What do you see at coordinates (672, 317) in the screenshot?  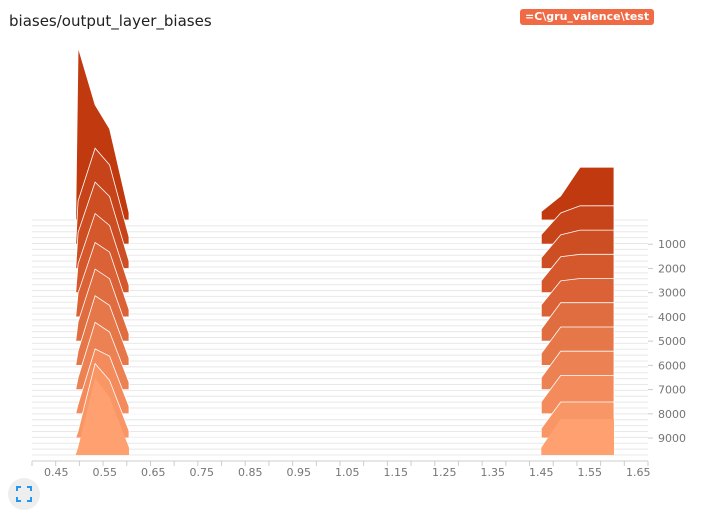 I see `step-tick-label: 4000` at bounding box center [672, 317].